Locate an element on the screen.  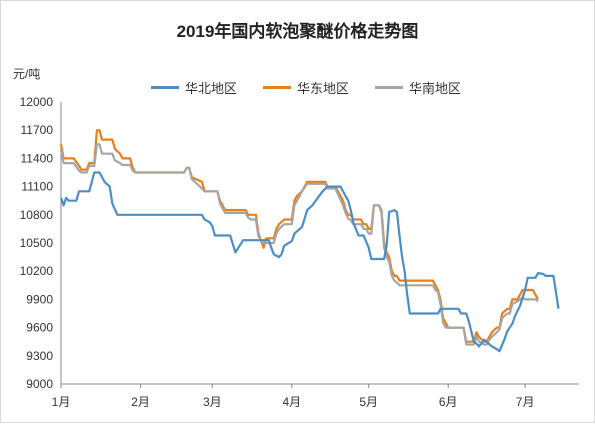
y-tick-label: 10800 is located at coordinates (37, 215).